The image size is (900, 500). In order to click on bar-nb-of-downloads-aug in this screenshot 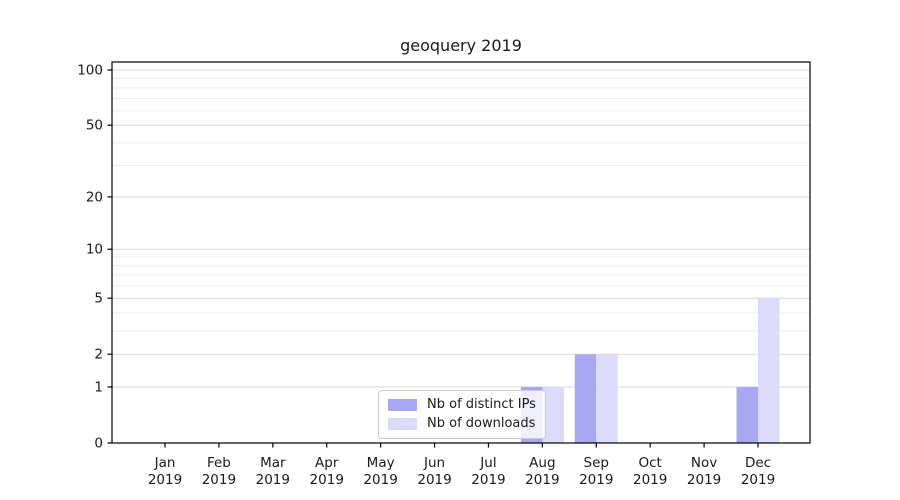, I will do `click(553, 414)`.